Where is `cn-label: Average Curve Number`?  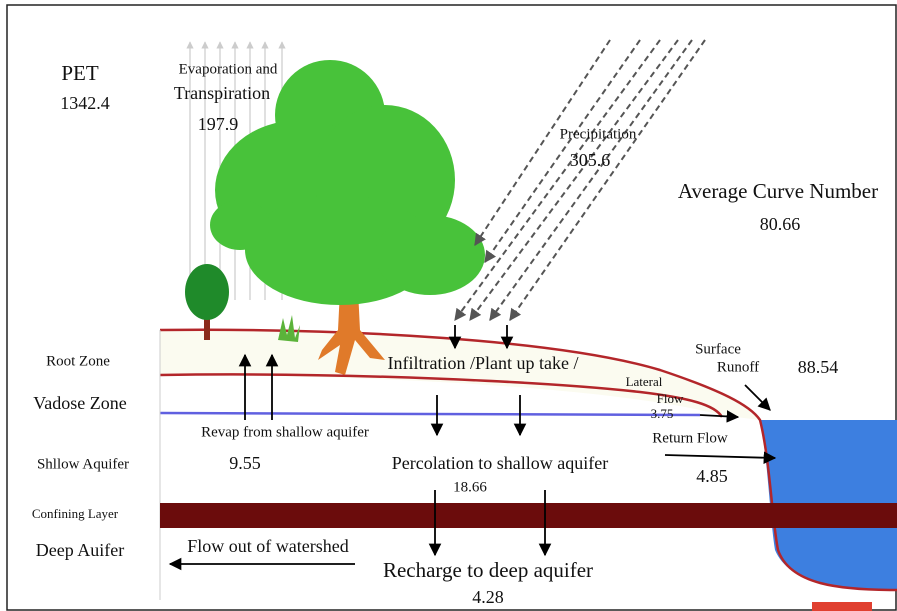
cn-label: Average Curve Number is located at coordinates (778, 191).